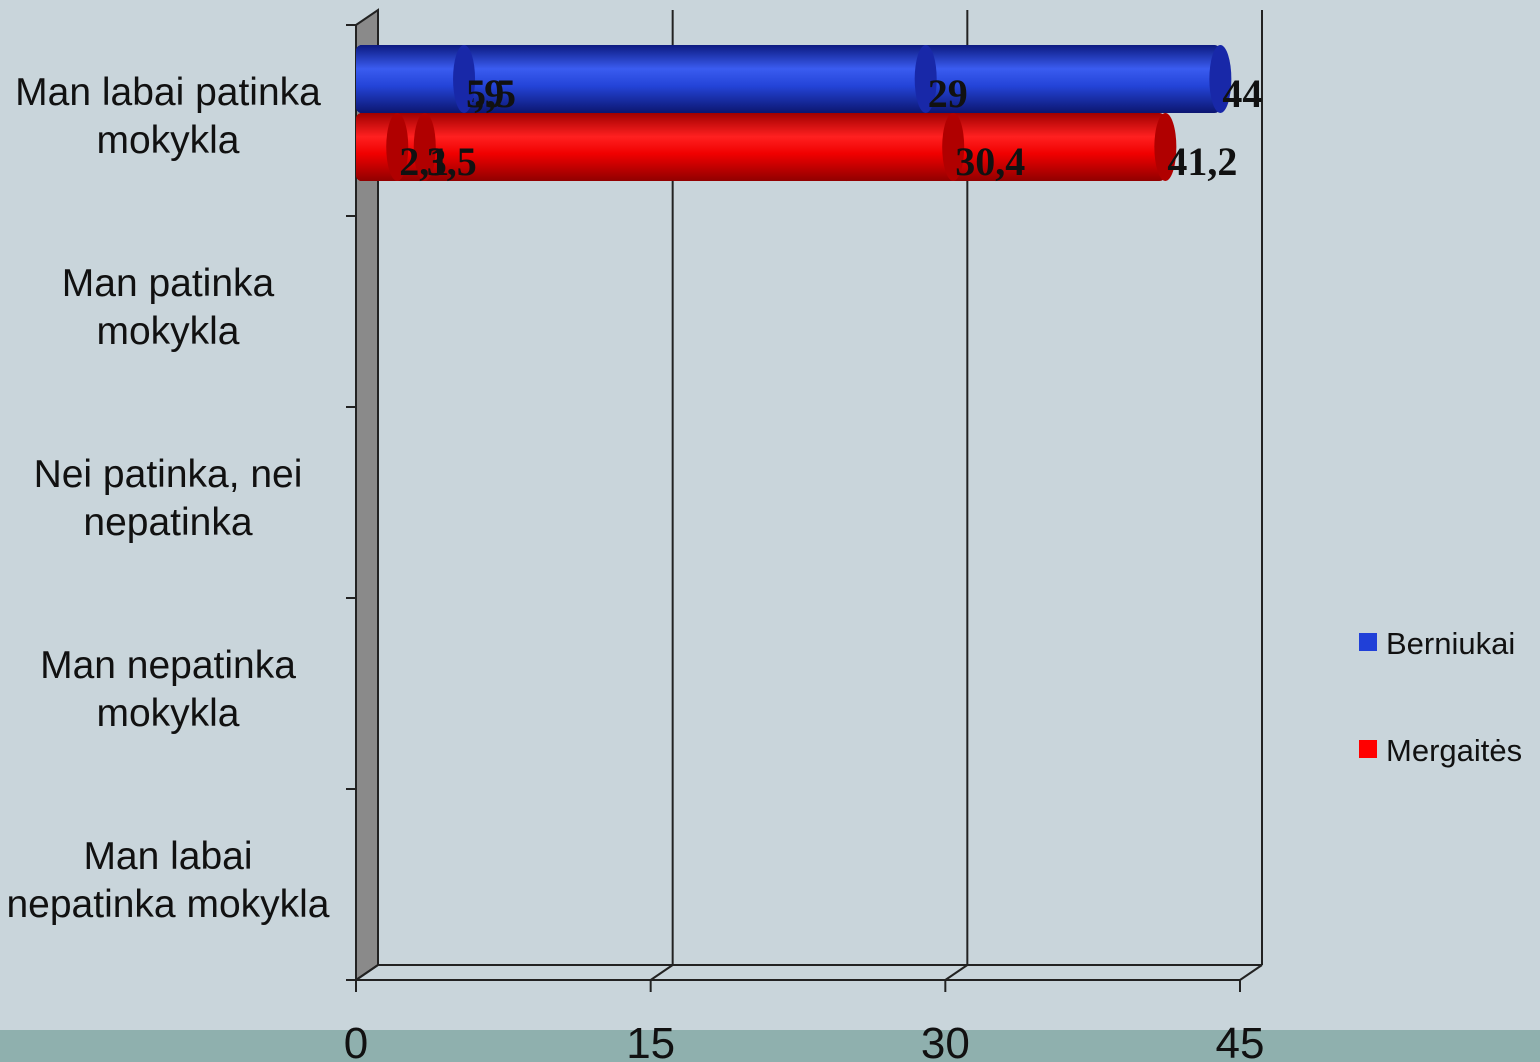 The image size is (1540, 1062). I want to click on legend-label: Berniukai, so click(1450, 643).